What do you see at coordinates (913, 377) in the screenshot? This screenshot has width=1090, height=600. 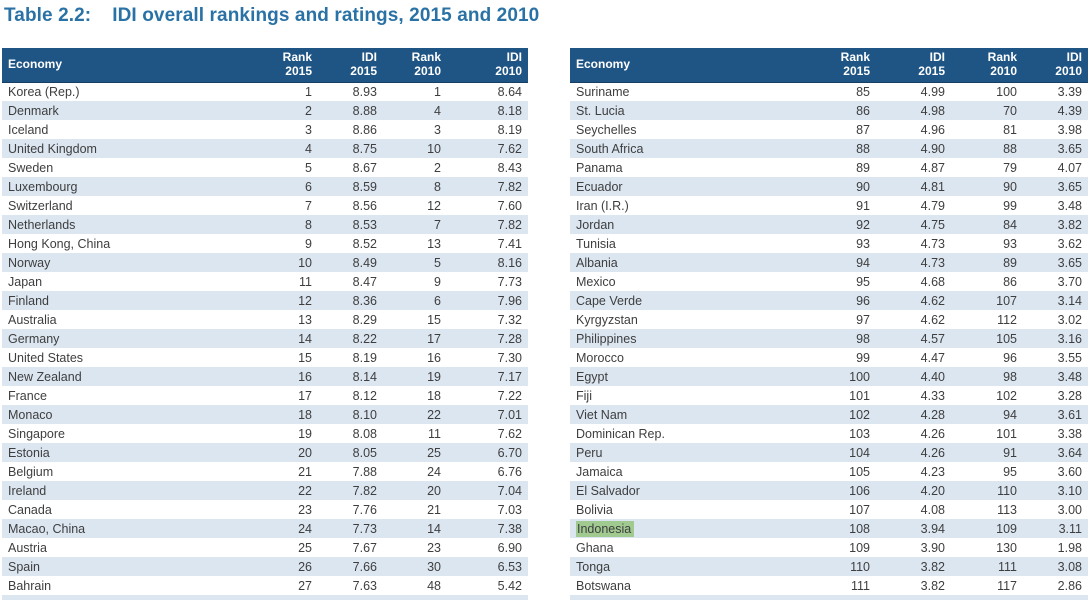 I see `idi-2015-cell: 4.40` at bounding box center [913, 377].